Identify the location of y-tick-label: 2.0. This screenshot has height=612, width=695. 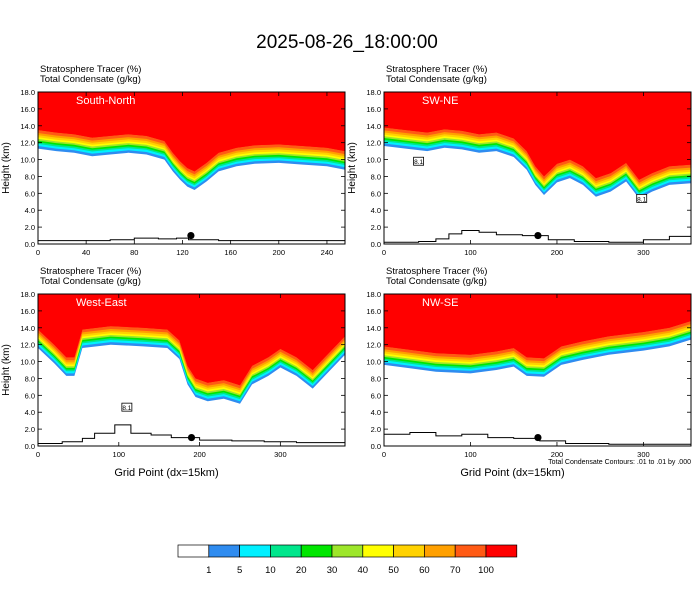
(376, 429).